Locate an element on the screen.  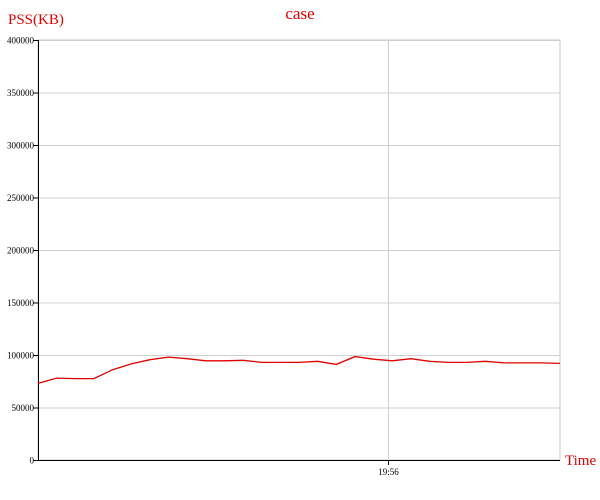
y-axis-label: PSS(KB) is located at coordinates (36, 20).